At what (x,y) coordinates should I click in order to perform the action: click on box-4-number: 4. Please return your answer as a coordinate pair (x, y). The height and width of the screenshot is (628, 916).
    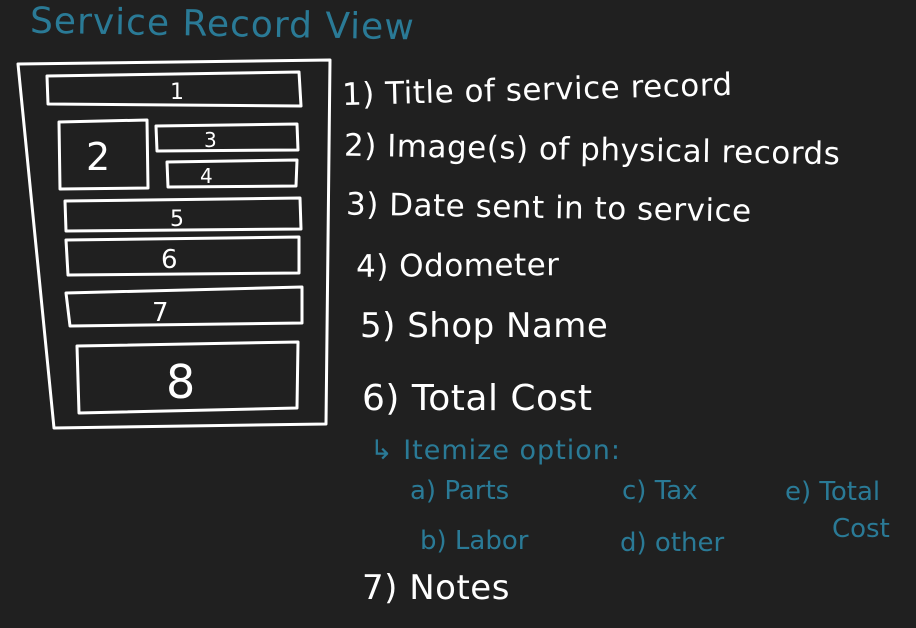
    Looking at the image, I should click on (206, 176).